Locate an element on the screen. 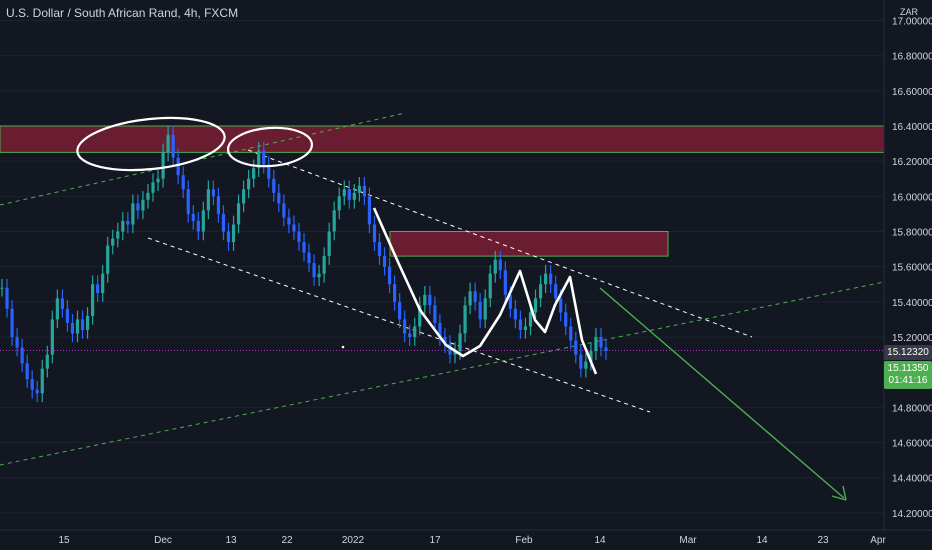 The image size is (932, 550). x-tick-label: 22 is located at coordinates (287, 540).